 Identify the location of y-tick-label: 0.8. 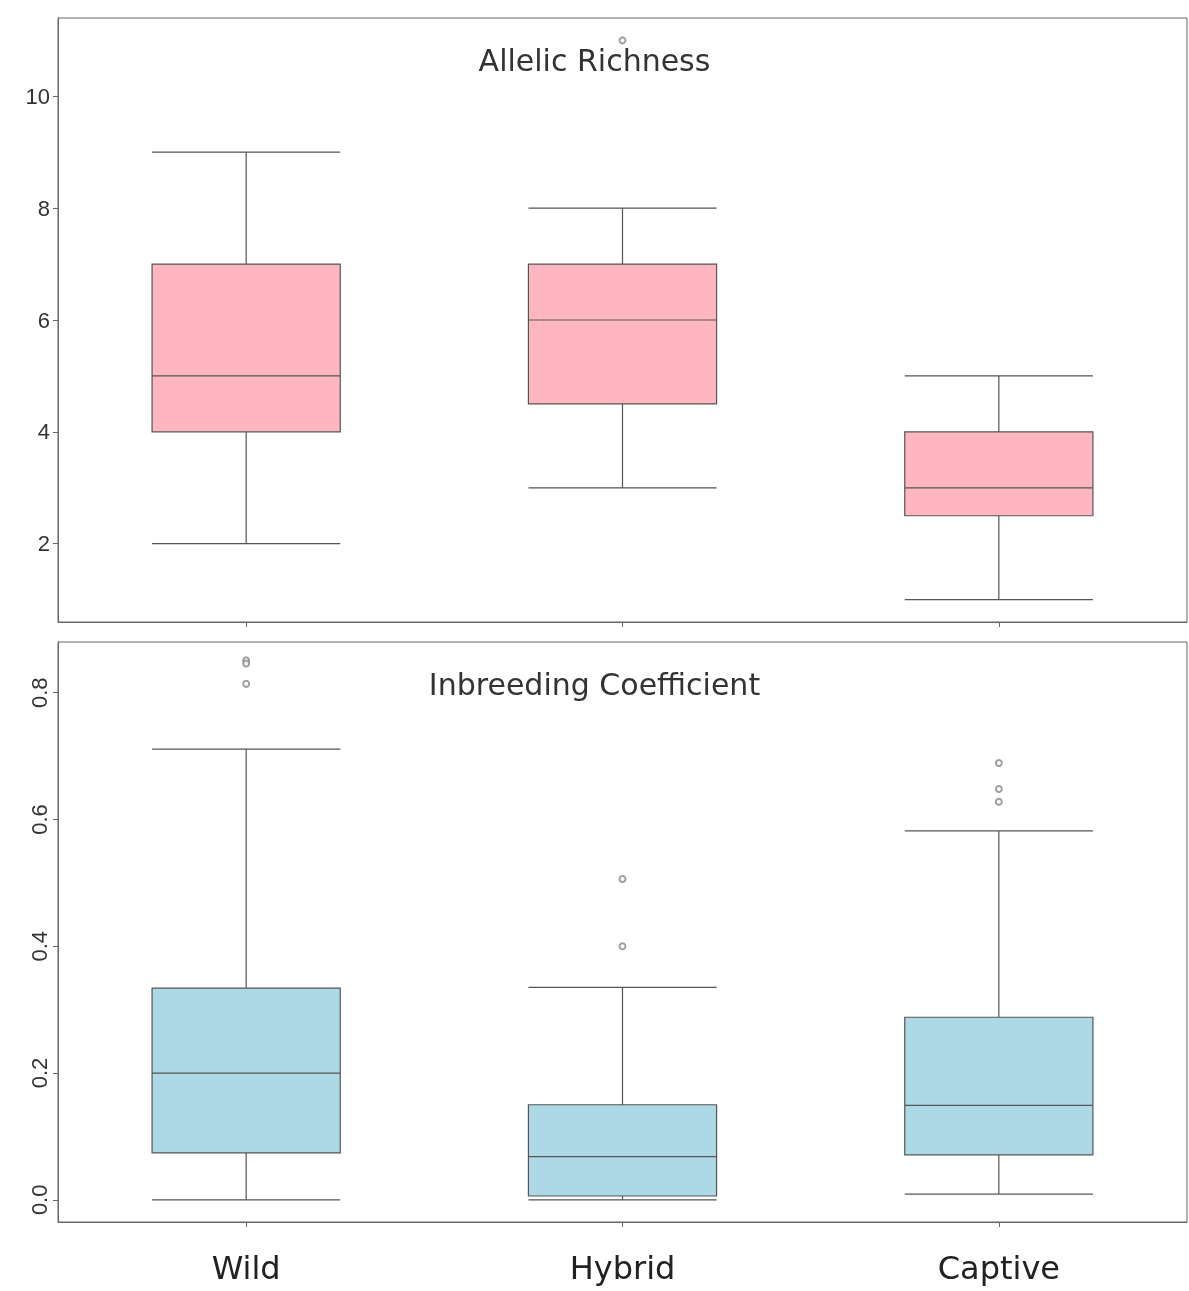
(39, 693).